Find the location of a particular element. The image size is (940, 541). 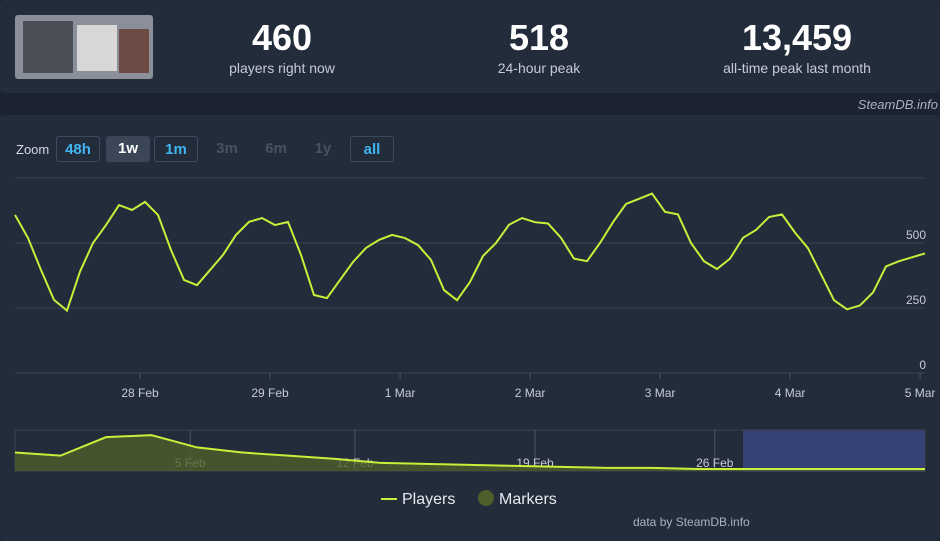

y-tick-label: 500 is located at coordinates (916, 235).